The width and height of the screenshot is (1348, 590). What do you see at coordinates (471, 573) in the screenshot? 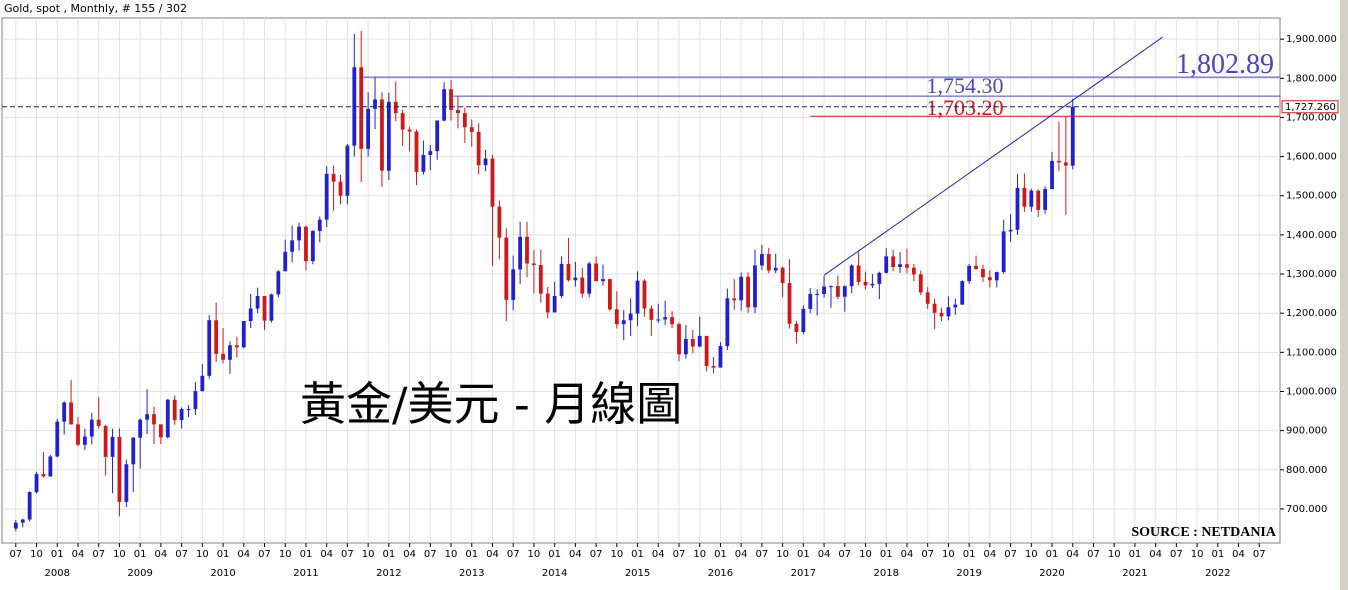
I see `year-label: 2013` at bounding box center [471, 573].